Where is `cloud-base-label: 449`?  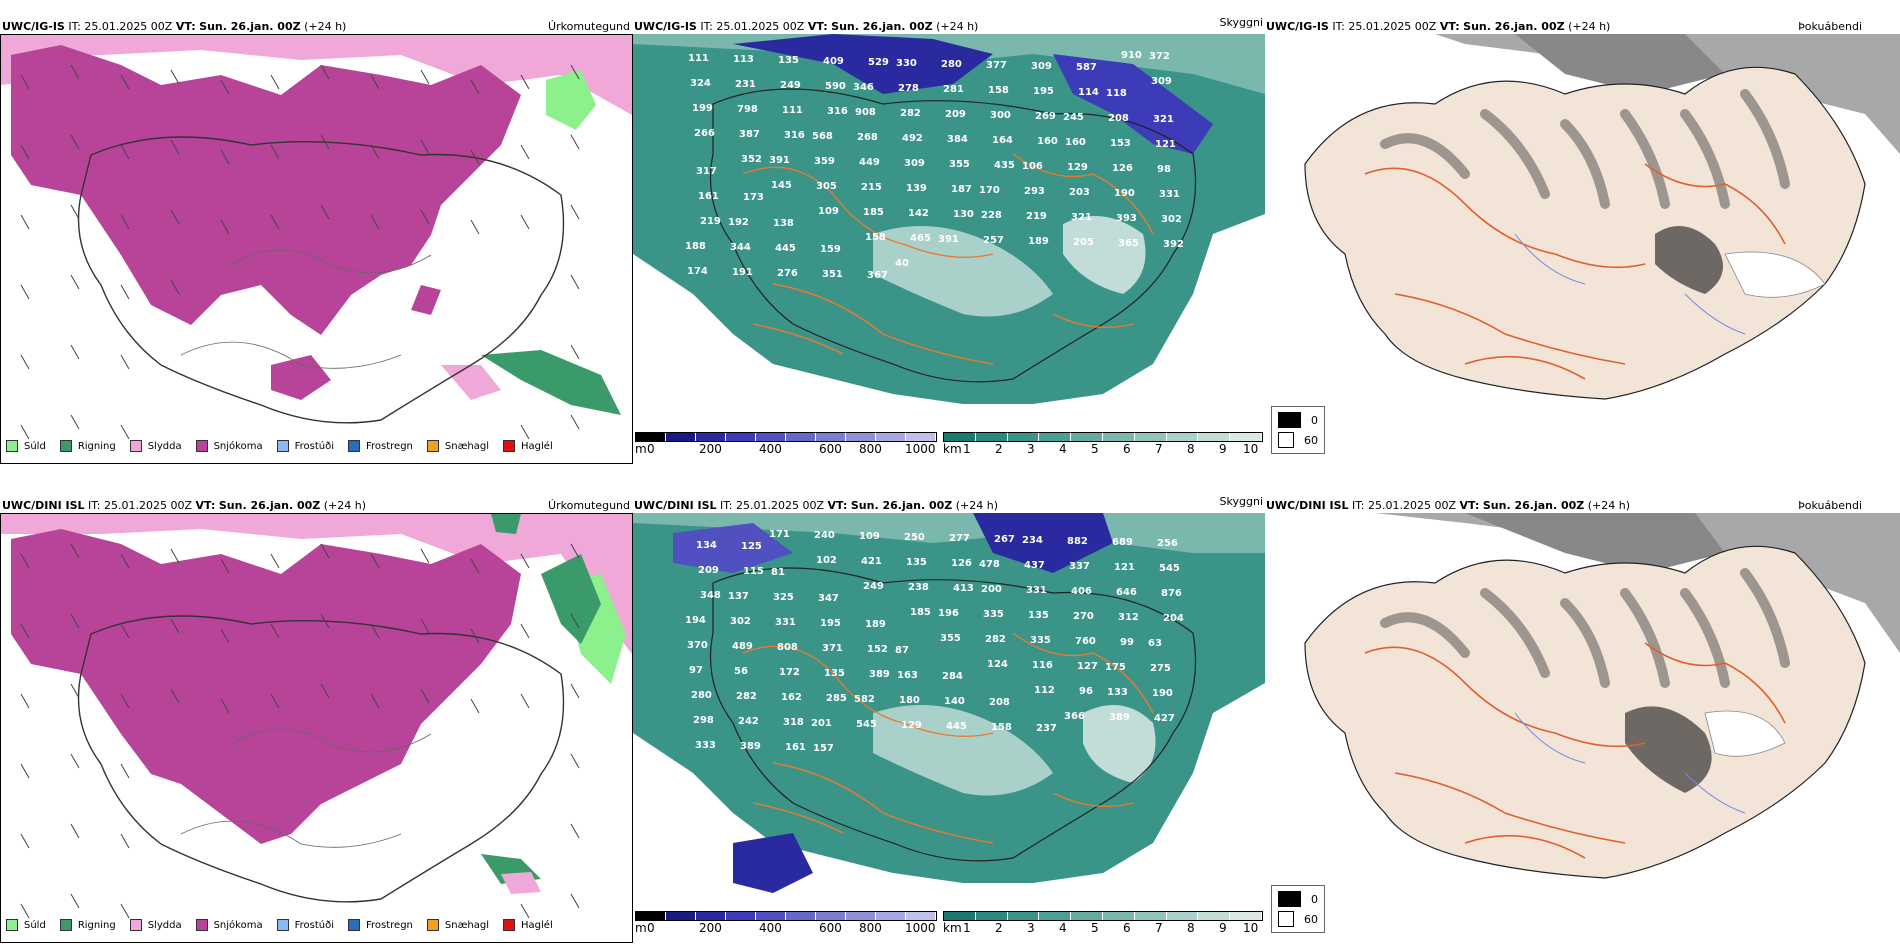 cloud-base-label: 449 is located at coordinates (869, 162).